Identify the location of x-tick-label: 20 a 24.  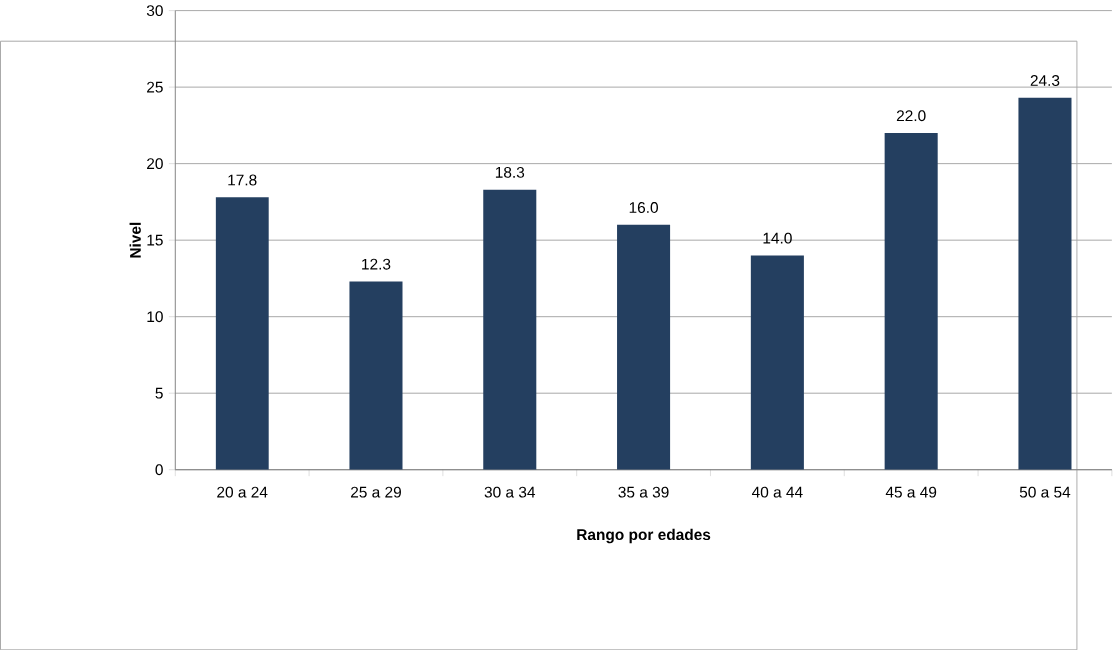
(242, 492).